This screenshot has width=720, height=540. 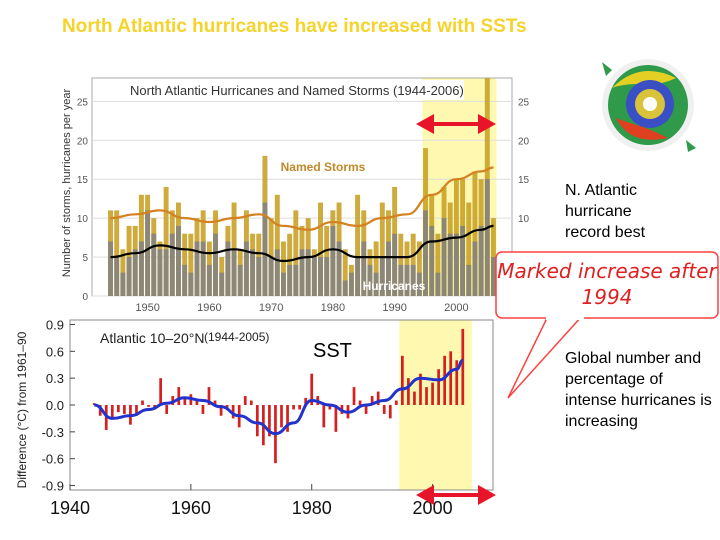 I want to click on storms-y-tick-left: 20, so click(x=83, y=141).